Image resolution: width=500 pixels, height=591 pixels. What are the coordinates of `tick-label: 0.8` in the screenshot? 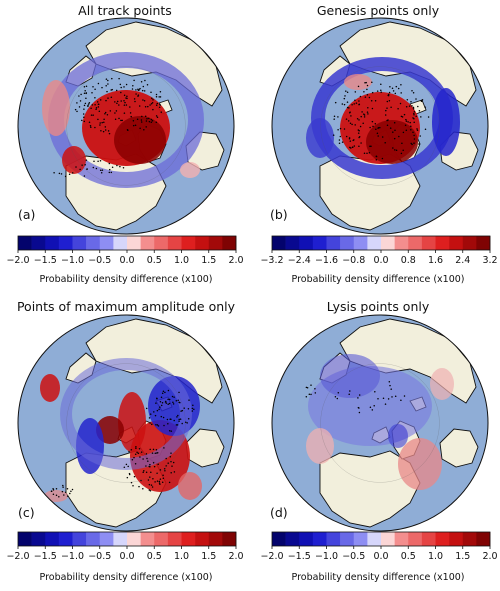 It's located at (408, 260).